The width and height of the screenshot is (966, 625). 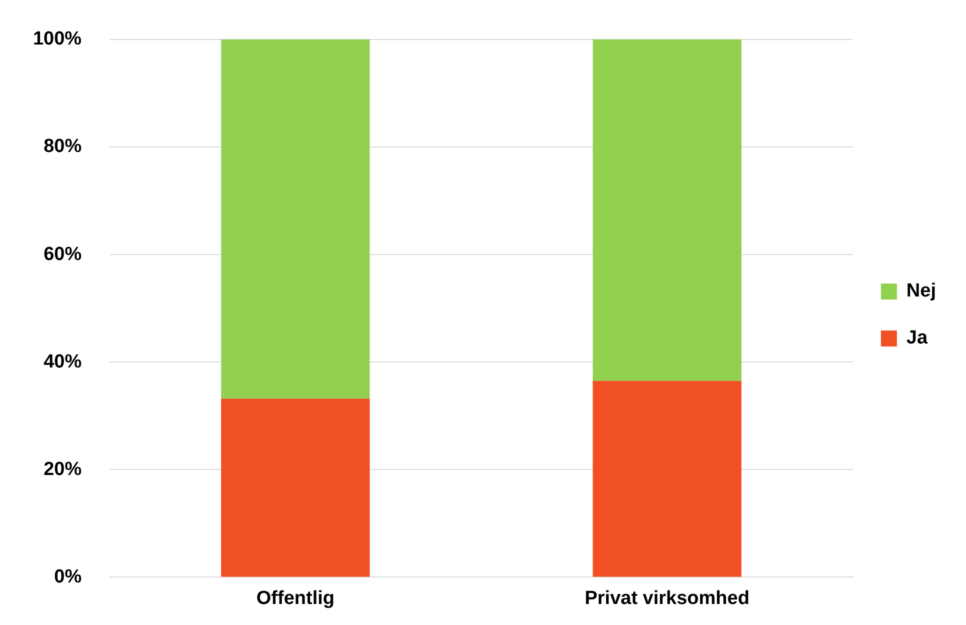 What do you see at coordinates (63, 469) in the screenshot?
I see `y-tick-label: 20%` at bounding box center [63, 469].